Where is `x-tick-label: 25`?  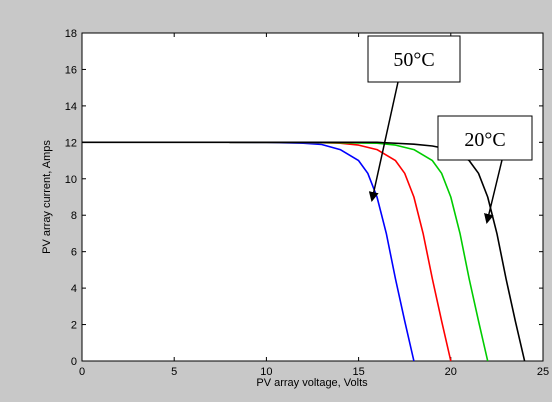
x-tick-label: 25 is located at coordinates (543, 372).